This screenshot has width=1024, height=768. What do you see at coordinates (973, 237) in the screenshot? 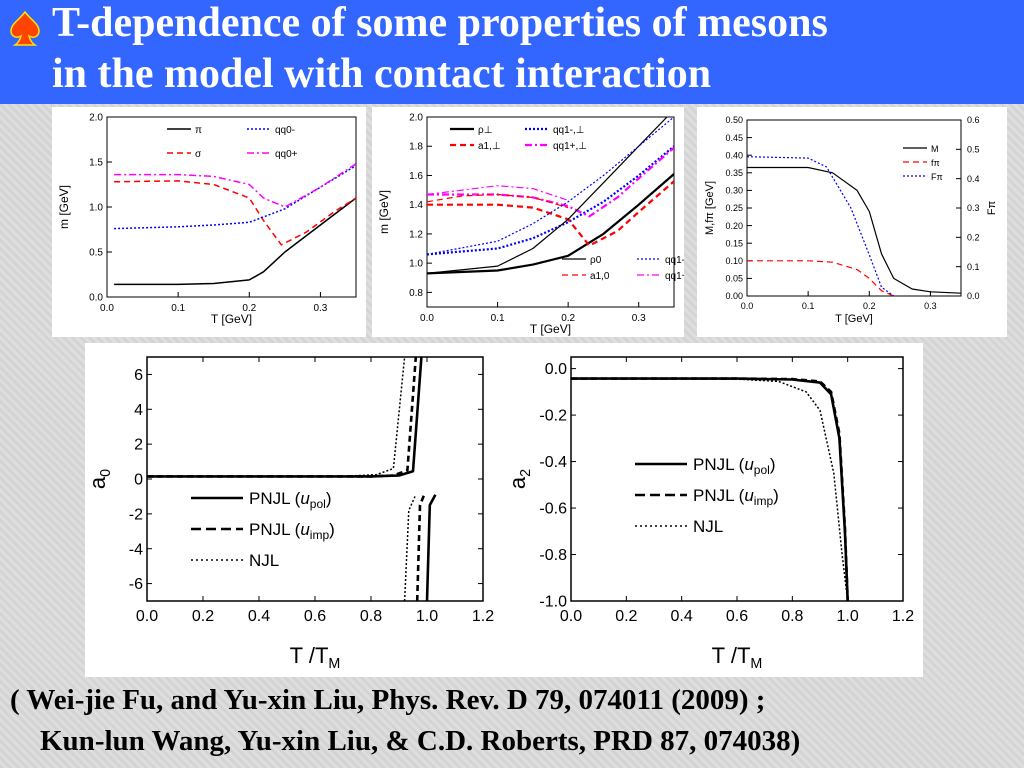
I see `c3-y2-tick-label: 0.2` at bounding box center [973, 237].